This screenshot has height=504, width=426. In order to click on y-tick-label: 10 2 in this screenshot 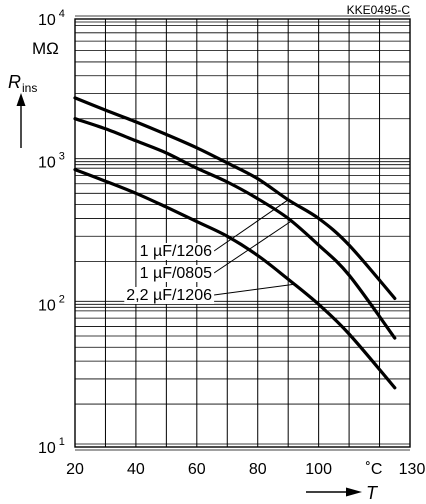, I will do `click(51, 303)`.